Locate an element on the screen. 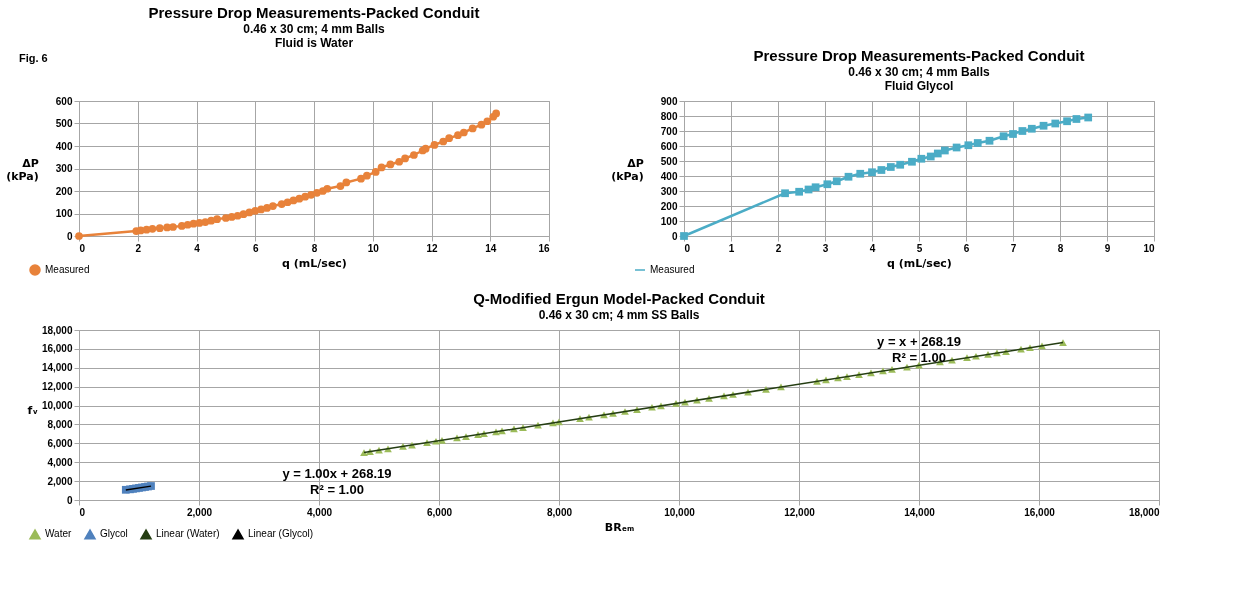 The height and width of the screenshot is (601, 1245). y-tick-label: 700 is located at coordinates (669, 131).